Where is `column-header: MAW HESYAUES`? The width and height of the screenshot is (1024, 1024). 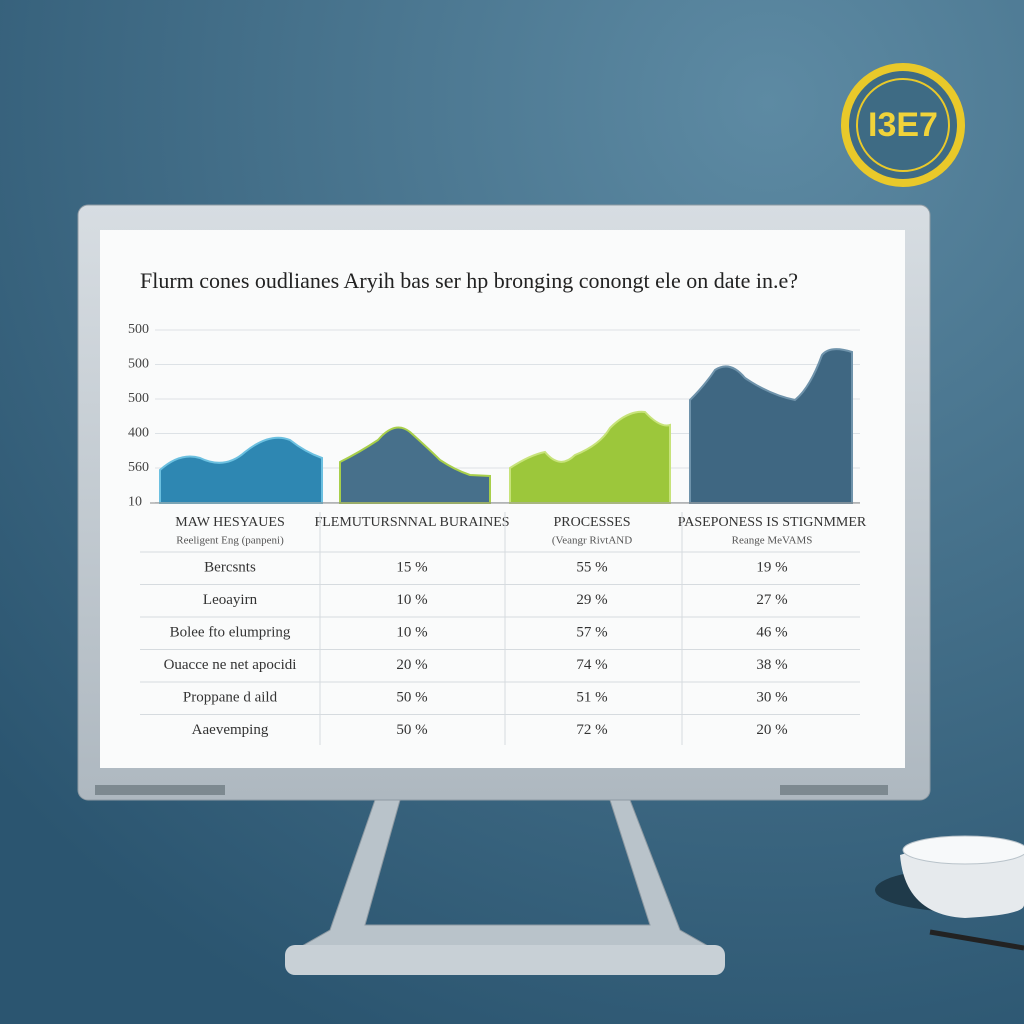 column-header: MAW HESYAUES is located at coordinates (229, 522).